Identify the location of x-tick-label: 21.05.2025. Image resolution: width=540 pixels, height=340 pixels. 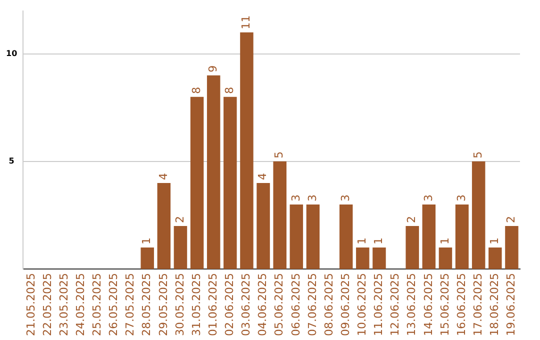
(31, 304).